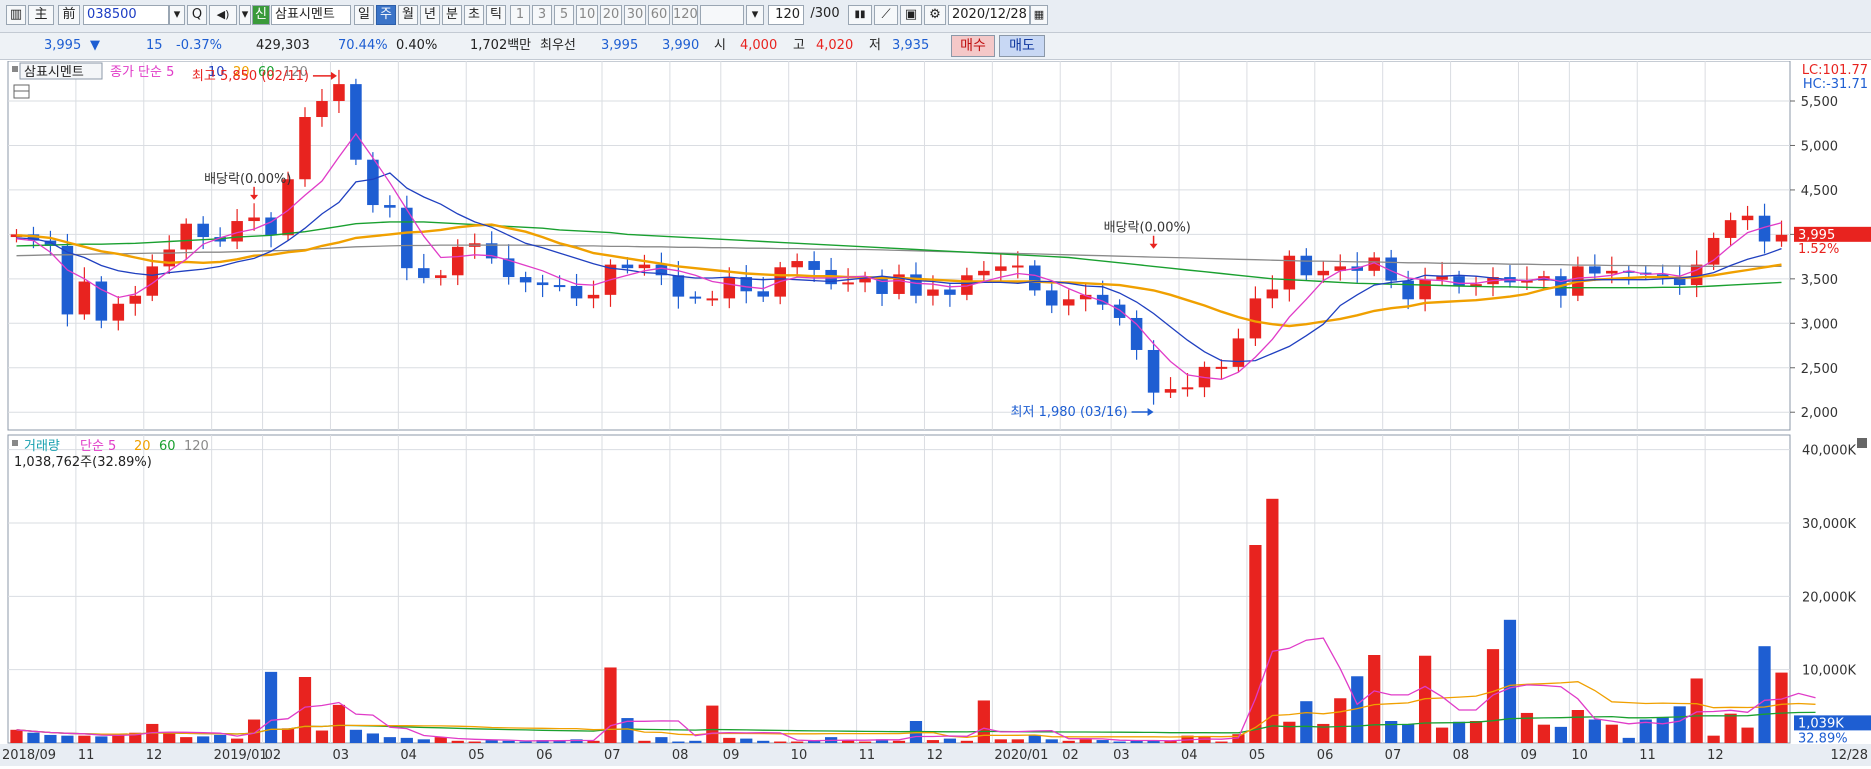  Describe the element at coordinates (611, 15) in the screenshot. I see `interval-button: 20` at that location.